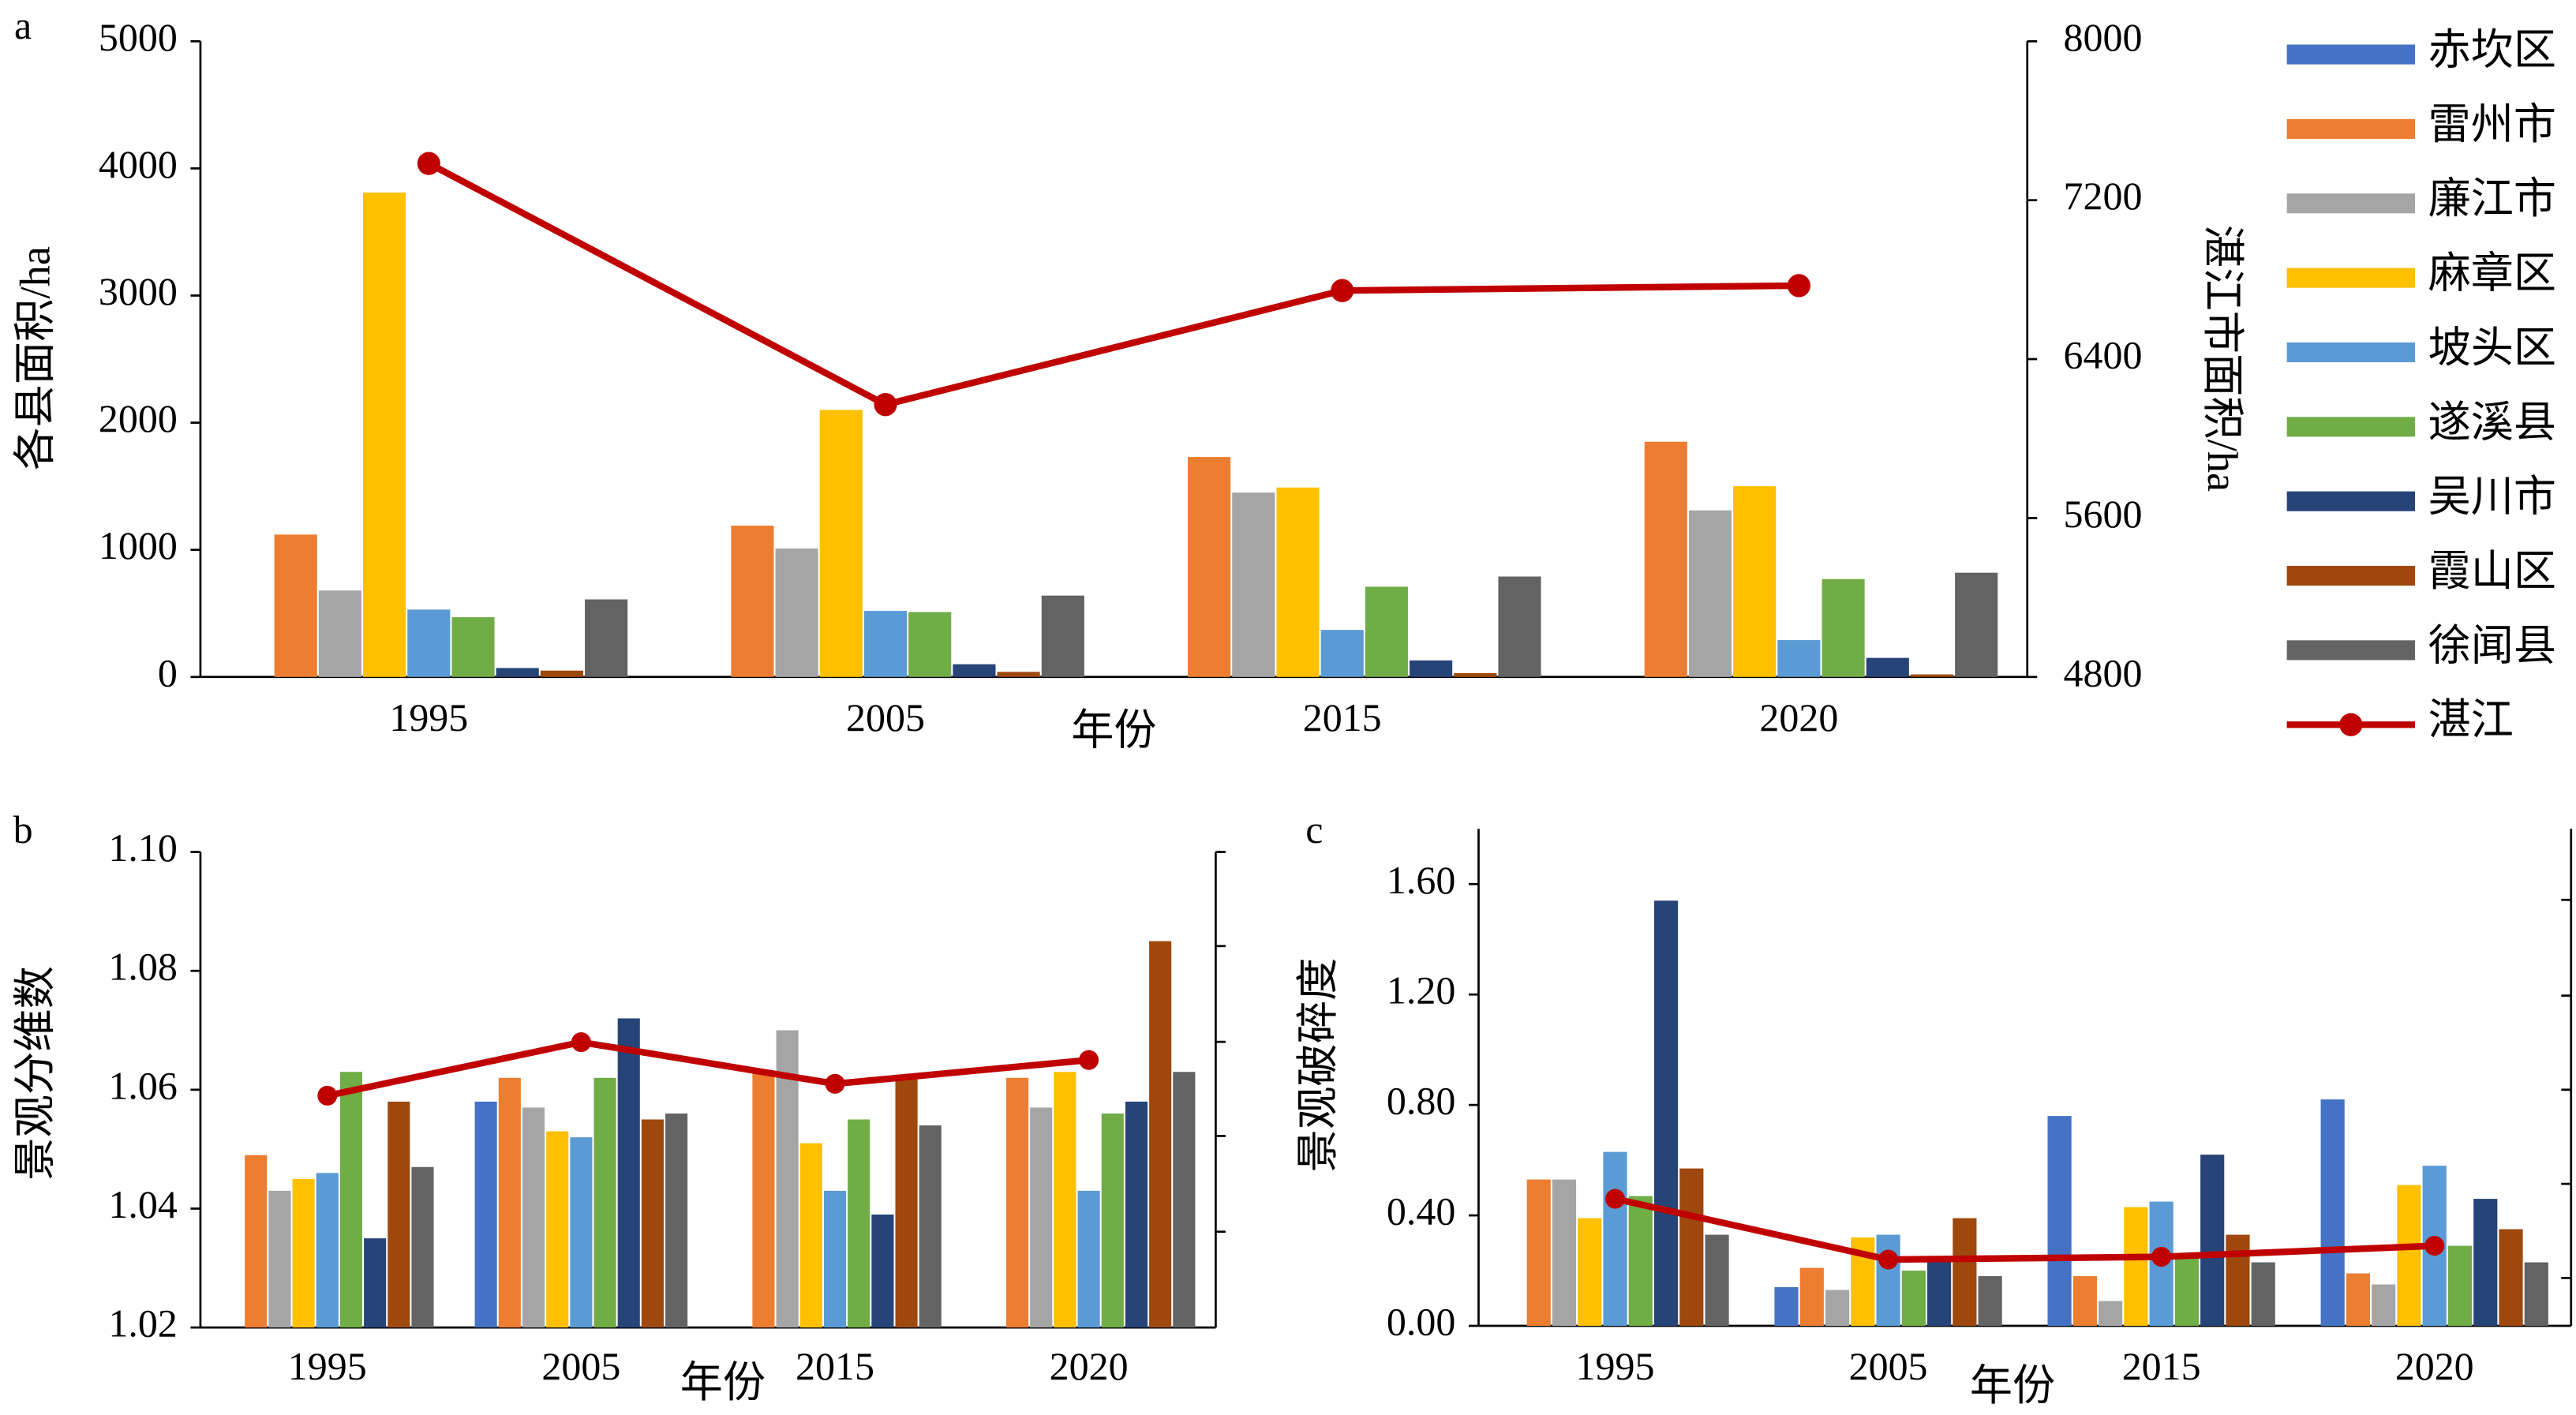 This screenshot has height=1415, width=2576. What do you see at coordinates (1421, 880) in the screenshot?
I see `y-tick-label: 1.60` at bounding box center [1421, 880].